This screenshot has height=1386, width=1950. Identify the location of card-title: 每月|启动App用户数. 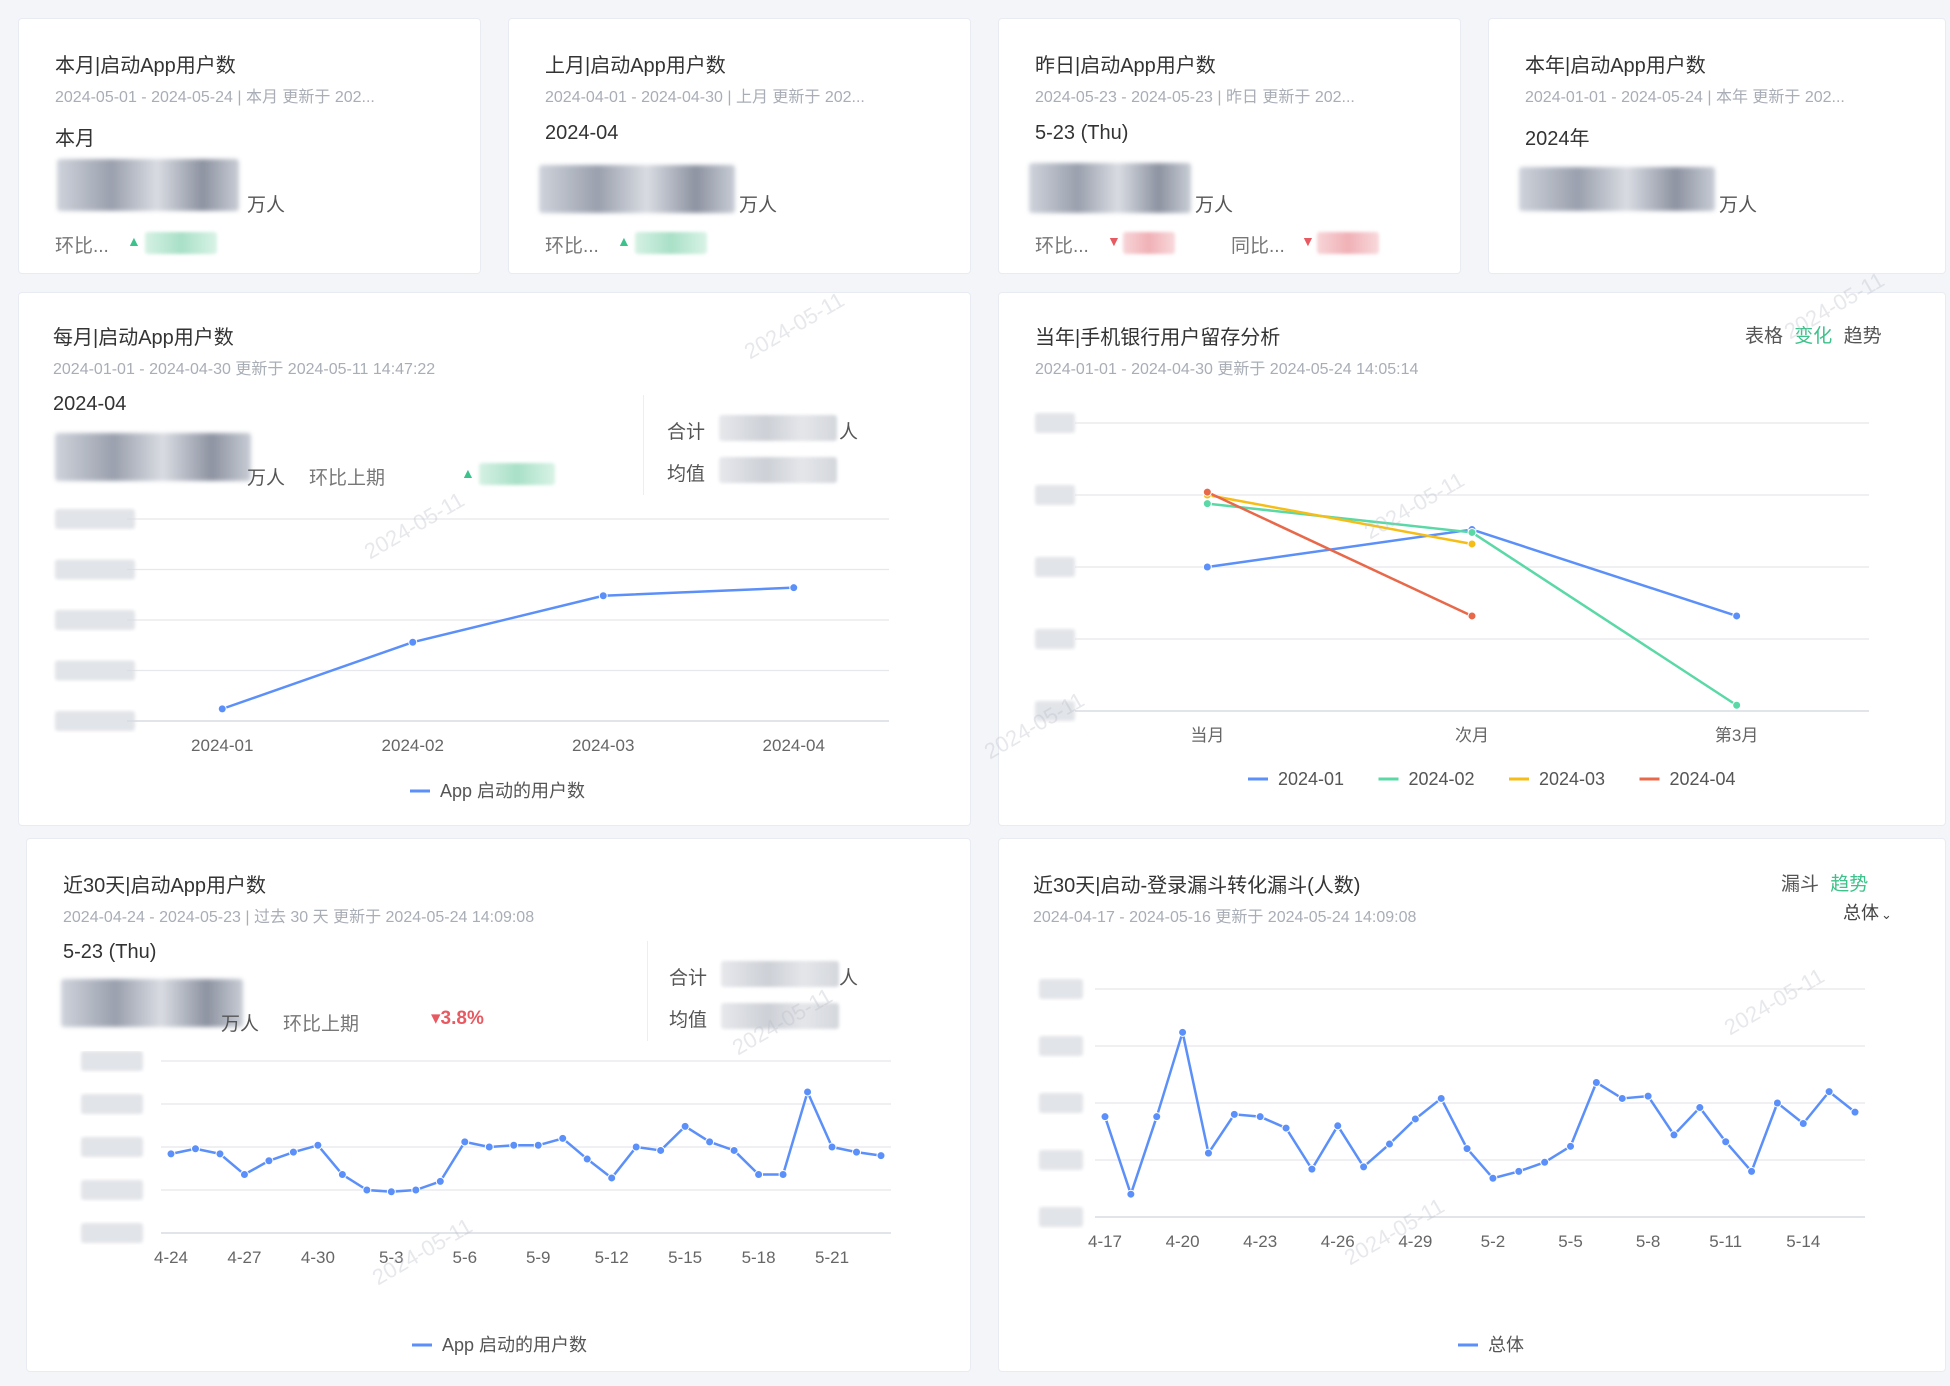
(143, 338).